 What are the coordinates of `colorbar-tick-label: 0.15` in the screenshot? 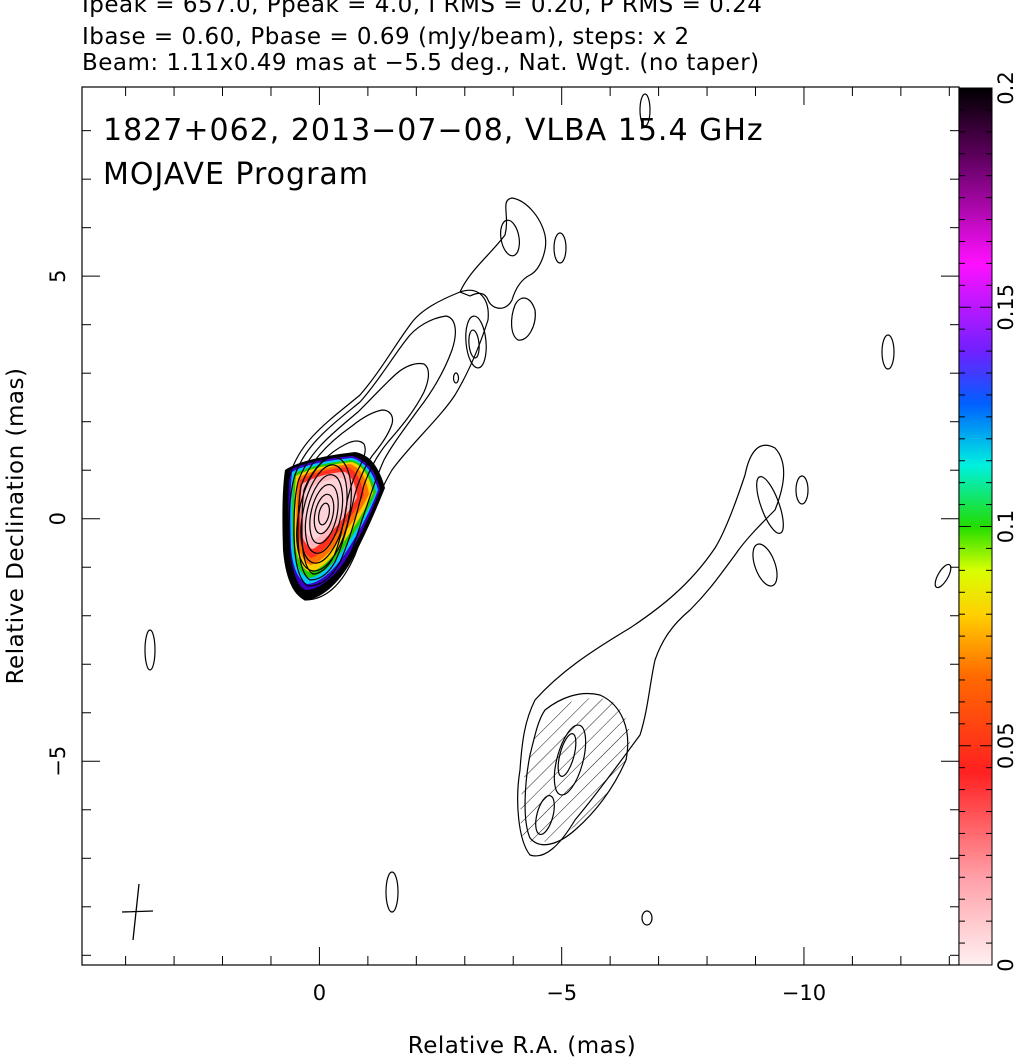 It's located at (1006, 307).